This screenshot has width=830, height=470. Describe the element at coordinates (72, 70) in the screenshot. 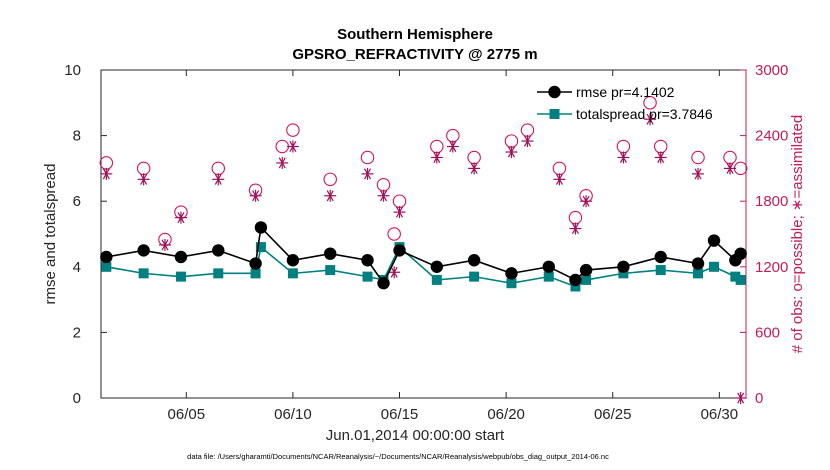

I see `y-tick-label-left: 10` at that location.